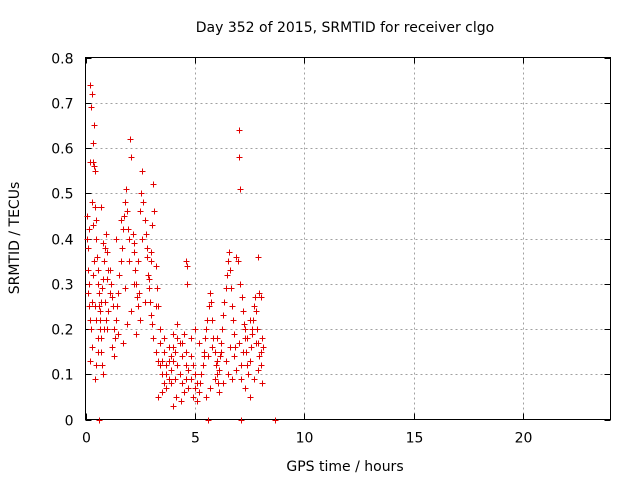 The width and height of the screenshot is (640, 480). What do you see at coordinates (305, 439) in the screenshot?
I see `x-tick-label: 10` at bounding box center [305, 439].